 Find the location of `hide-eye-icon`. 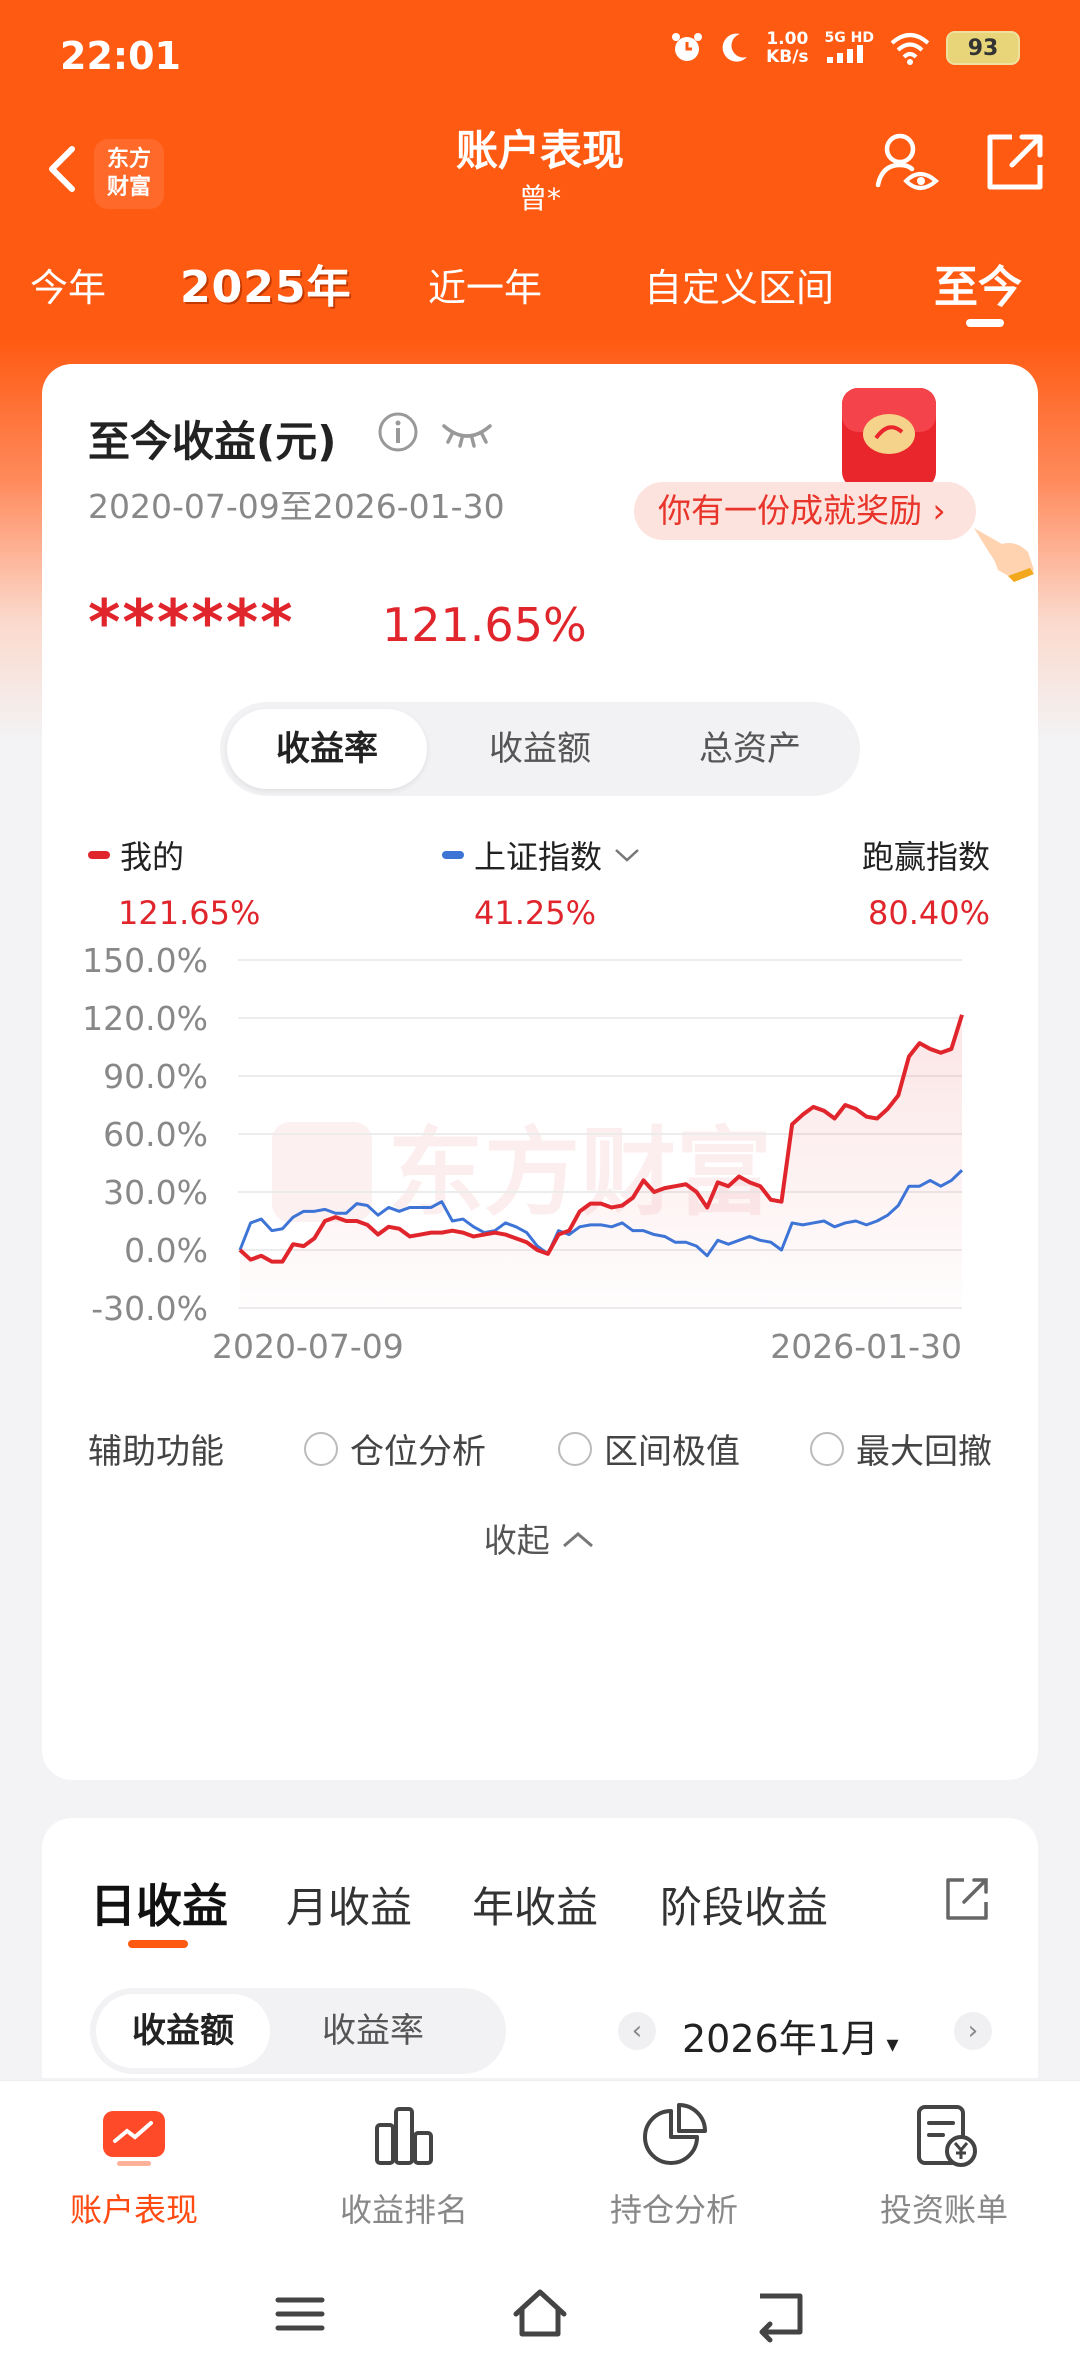

hide-eye-icon is located at coordinates (467, 432).